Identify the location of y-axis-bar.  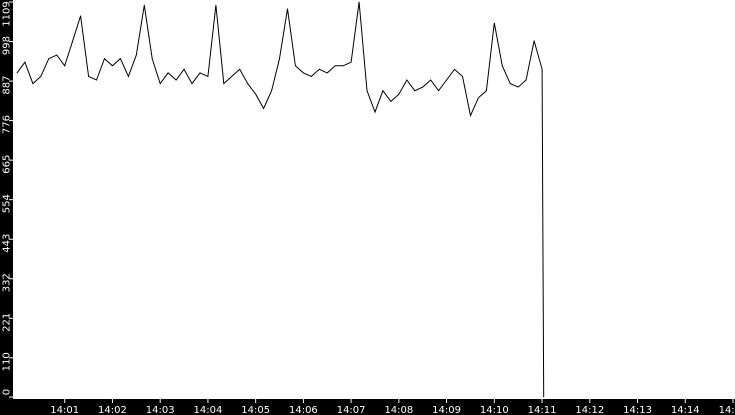
(6, 207).